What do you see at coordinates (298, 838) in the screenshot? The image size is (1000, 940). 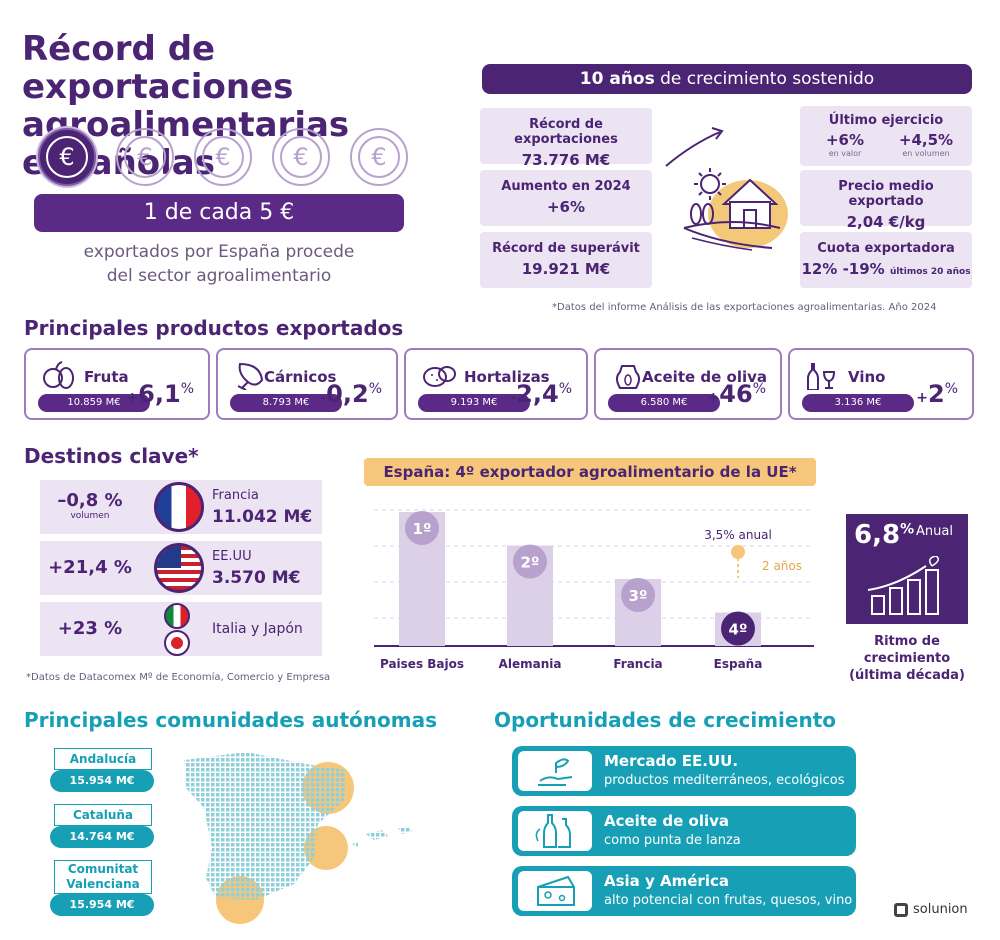 I see `spain-map` at bounding box center [298, 838].